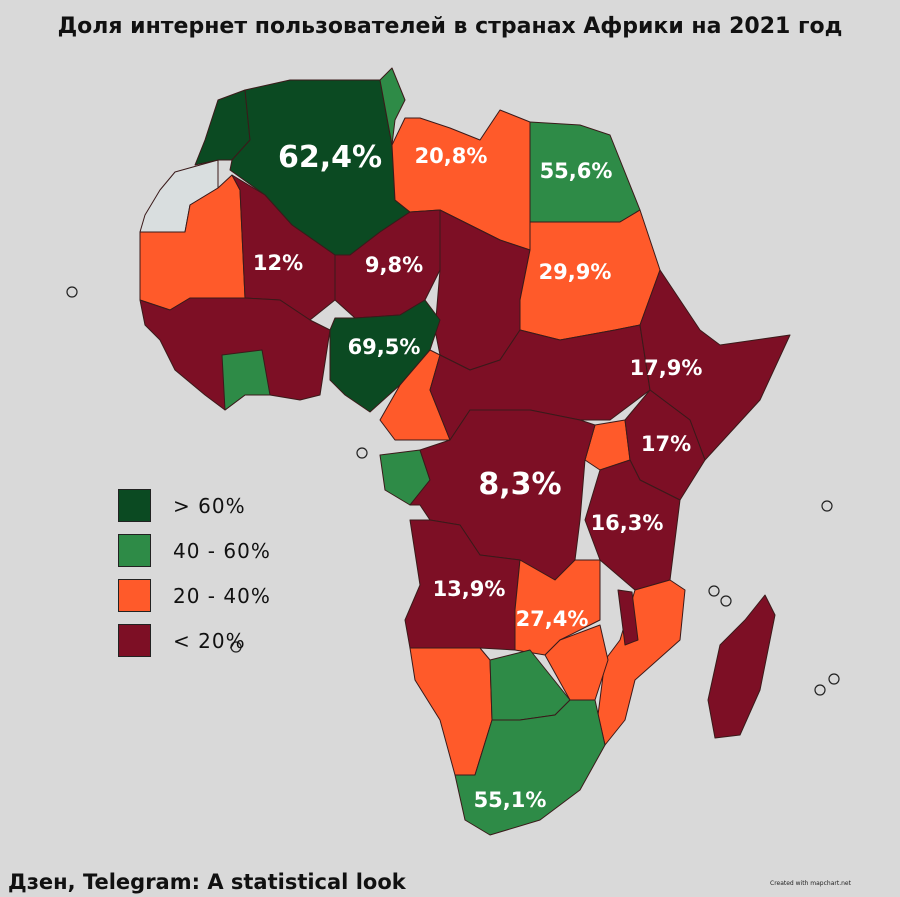 The height and width of the screenshot is (897, 900). Describe the element at coordinates (666, 444) in the screenshot. I see `label-kenya: 17%` at that location.